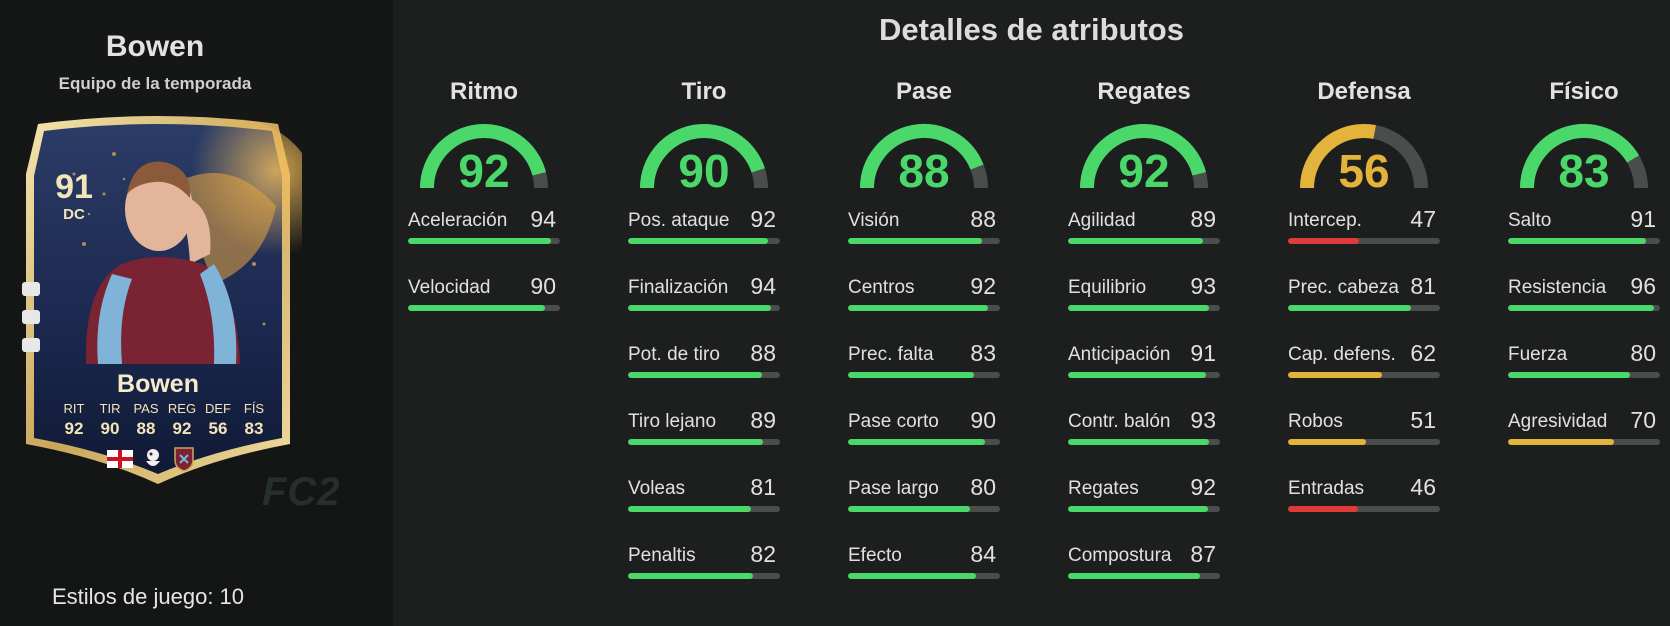 Image resolution: width=1670 pixels, height=626 pixels. Describe the element at coordinates (1584, 300) in the screenshot. I see `stat-row: Resistencia 96` at that location.